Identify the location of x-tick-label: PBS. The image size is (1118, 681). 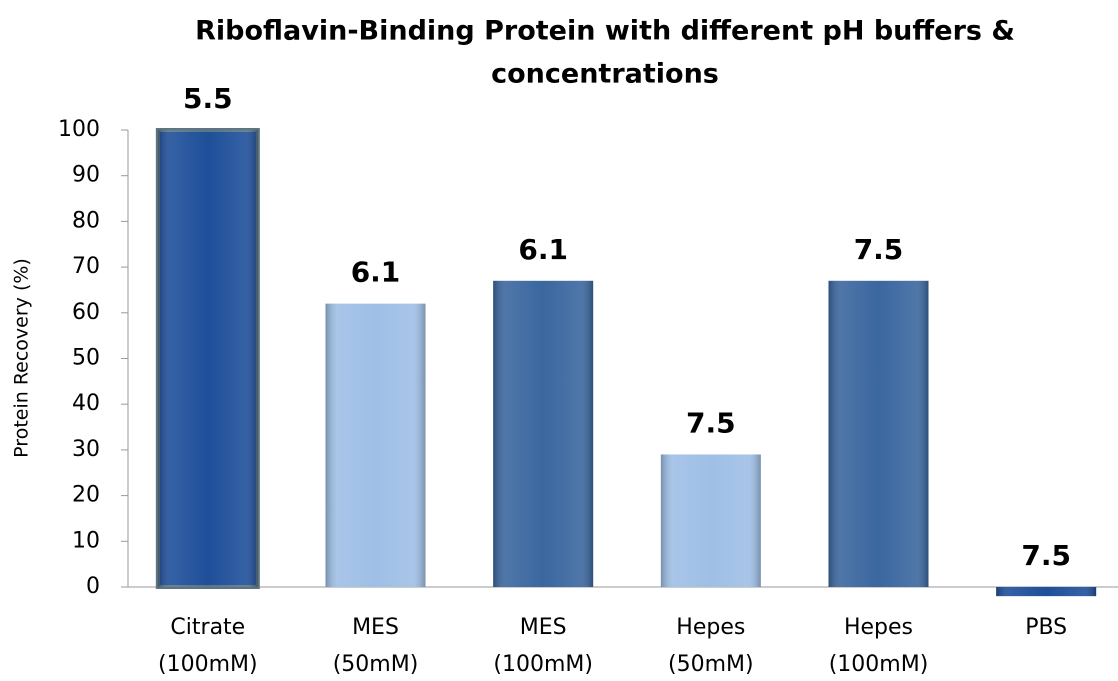
(1046, 627).